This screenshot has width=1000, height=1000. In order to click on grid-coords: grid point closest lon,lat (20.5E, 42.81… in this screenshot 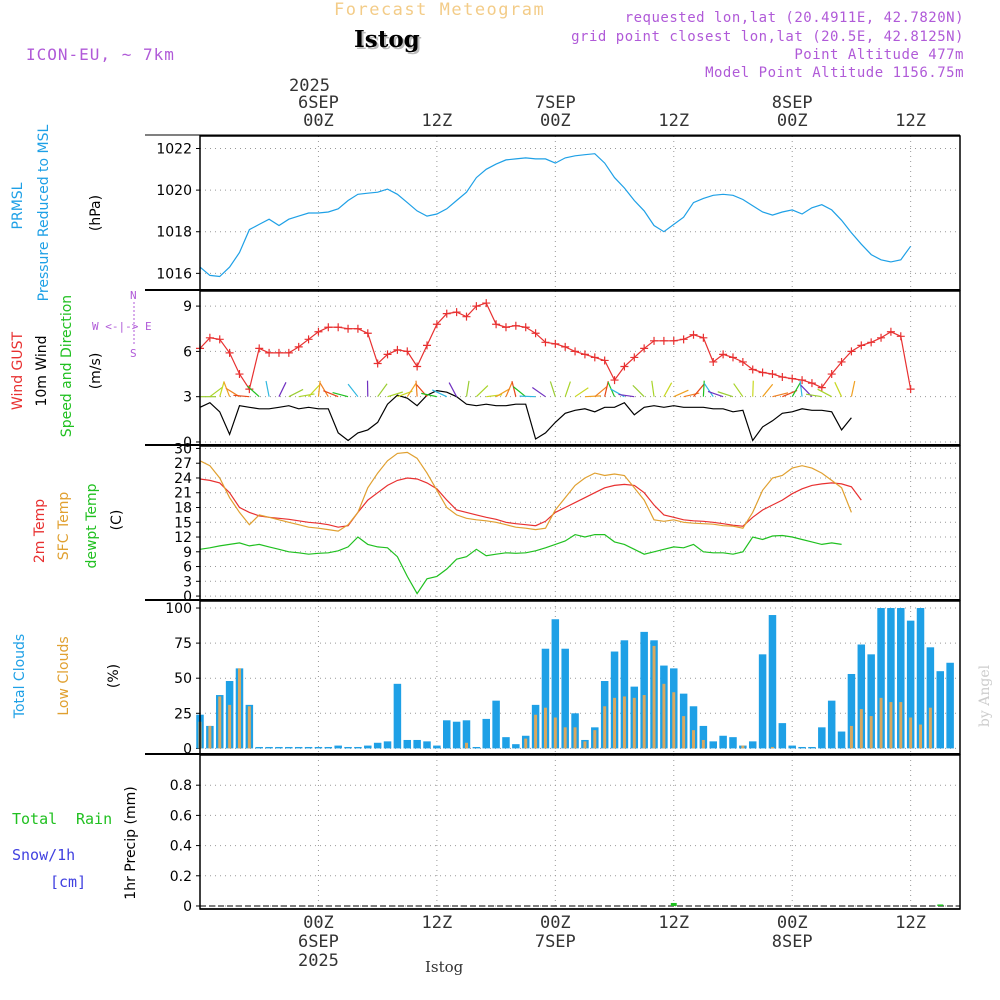, I will do `click(767, 37)`.